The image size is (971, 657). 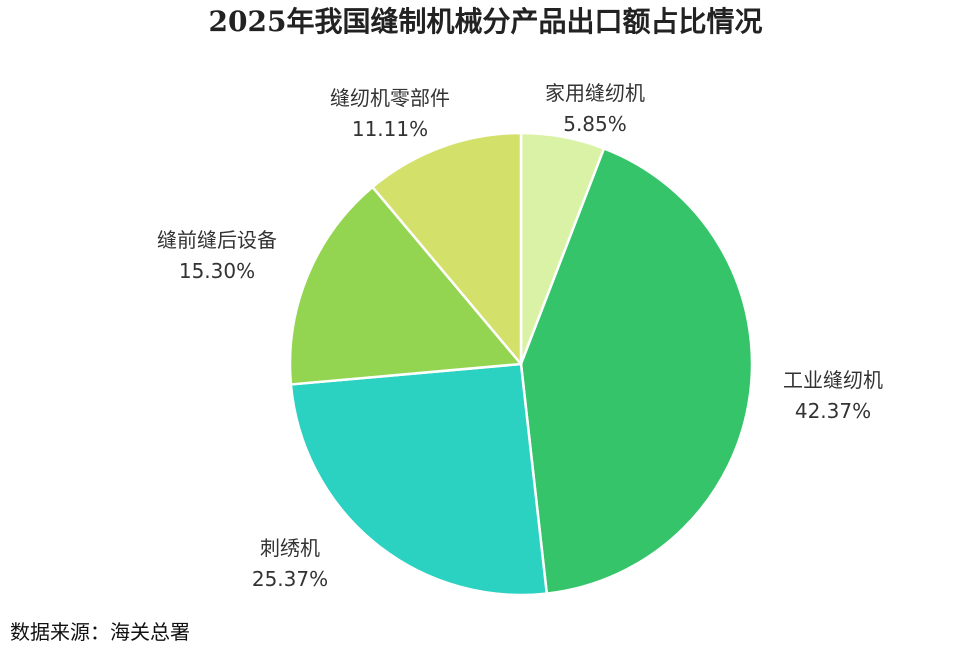 What do you see at coordinates (833, 380) in the screenshot?
I see `slice-category-label: 工业缝纫机` at bounding box center [833, 380].